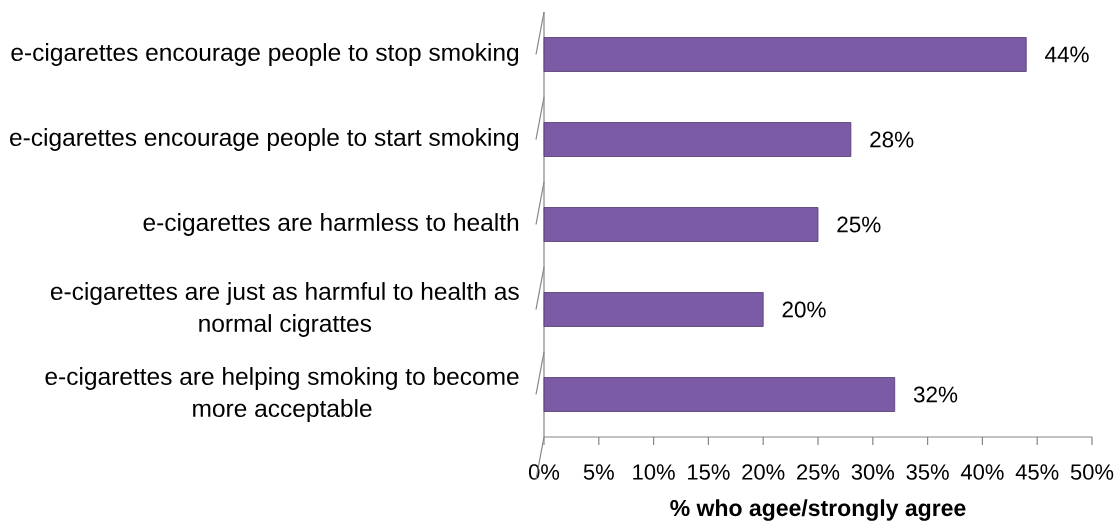  What do you see at coordinates (1092, 472) in the screenshot?
I see `x-tick-label: 50%` at bounding box center [1092, 472].